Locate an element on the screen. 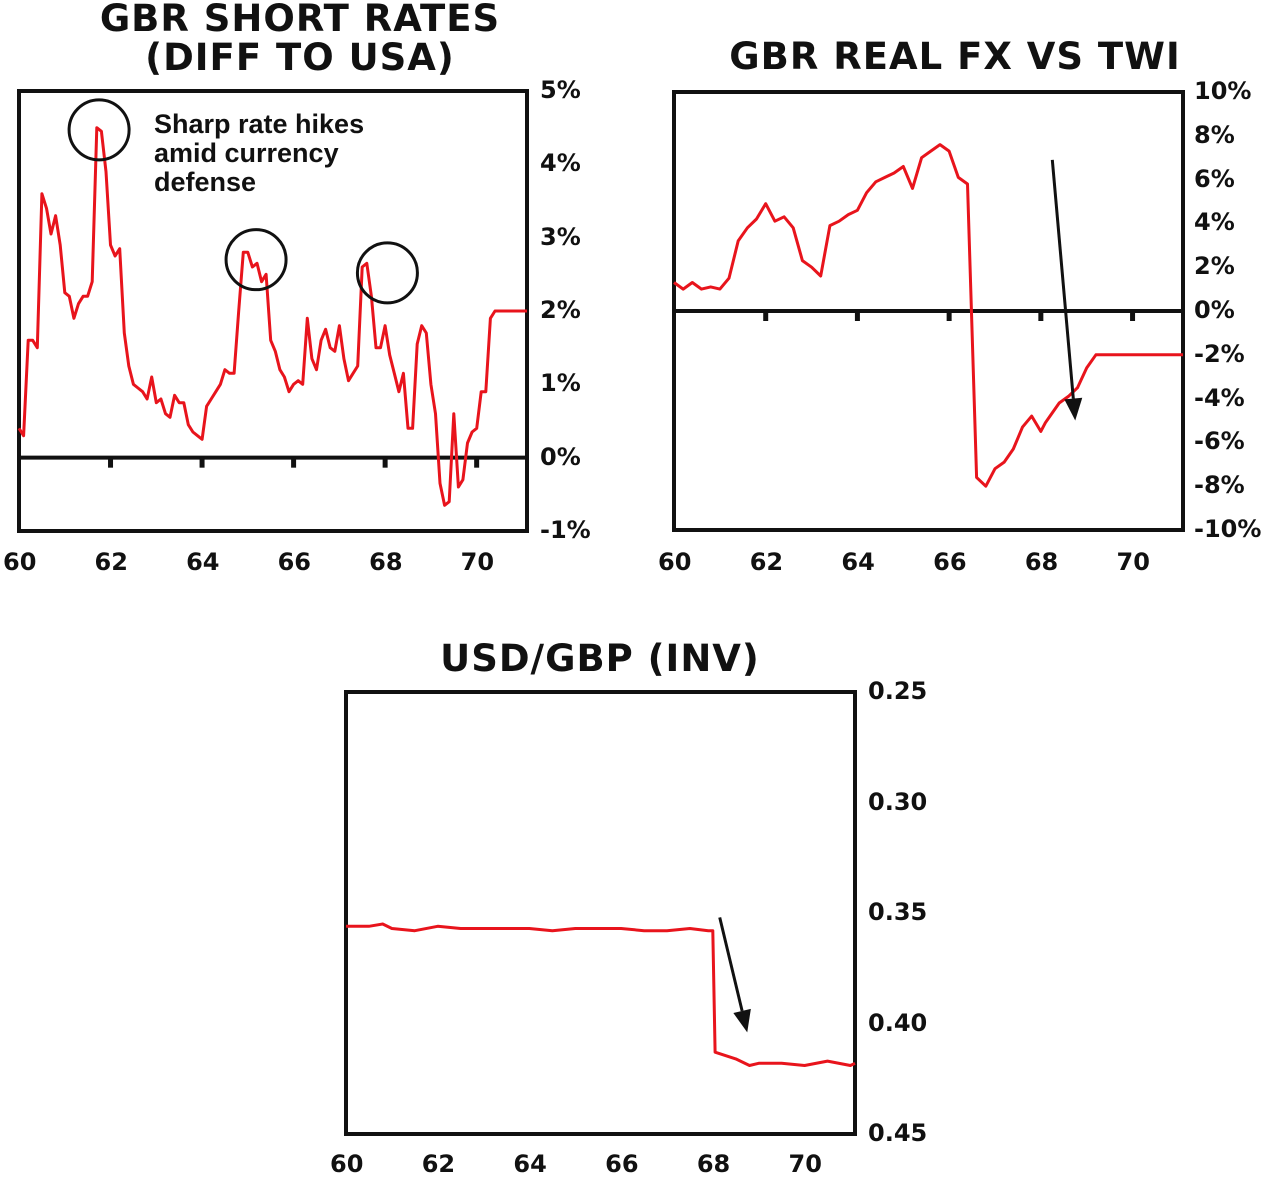 The image size is (1264, 1178). usdgbp-chart-title: USD/GBP (INV) is located at coordinates (600, 659).